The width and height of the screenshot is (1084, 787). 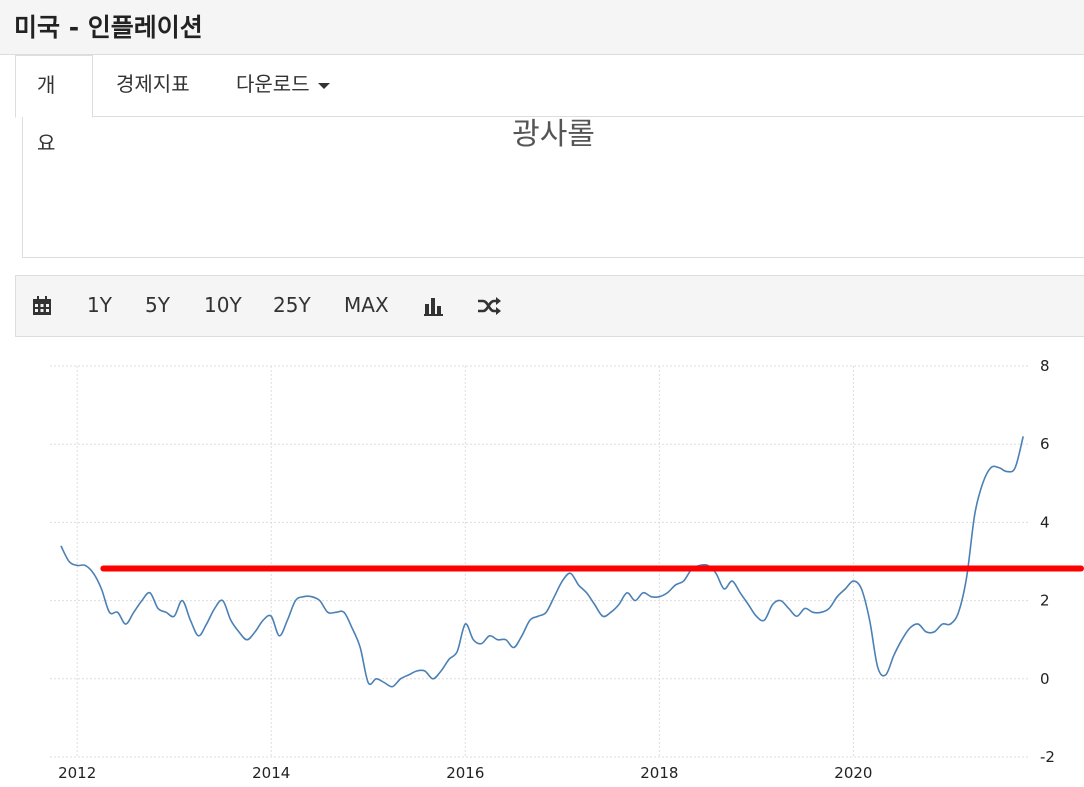 What do you see at coordinates (42, 306) in the screenshot?
I see `calendar-icon` at bounding box center [42, 306].